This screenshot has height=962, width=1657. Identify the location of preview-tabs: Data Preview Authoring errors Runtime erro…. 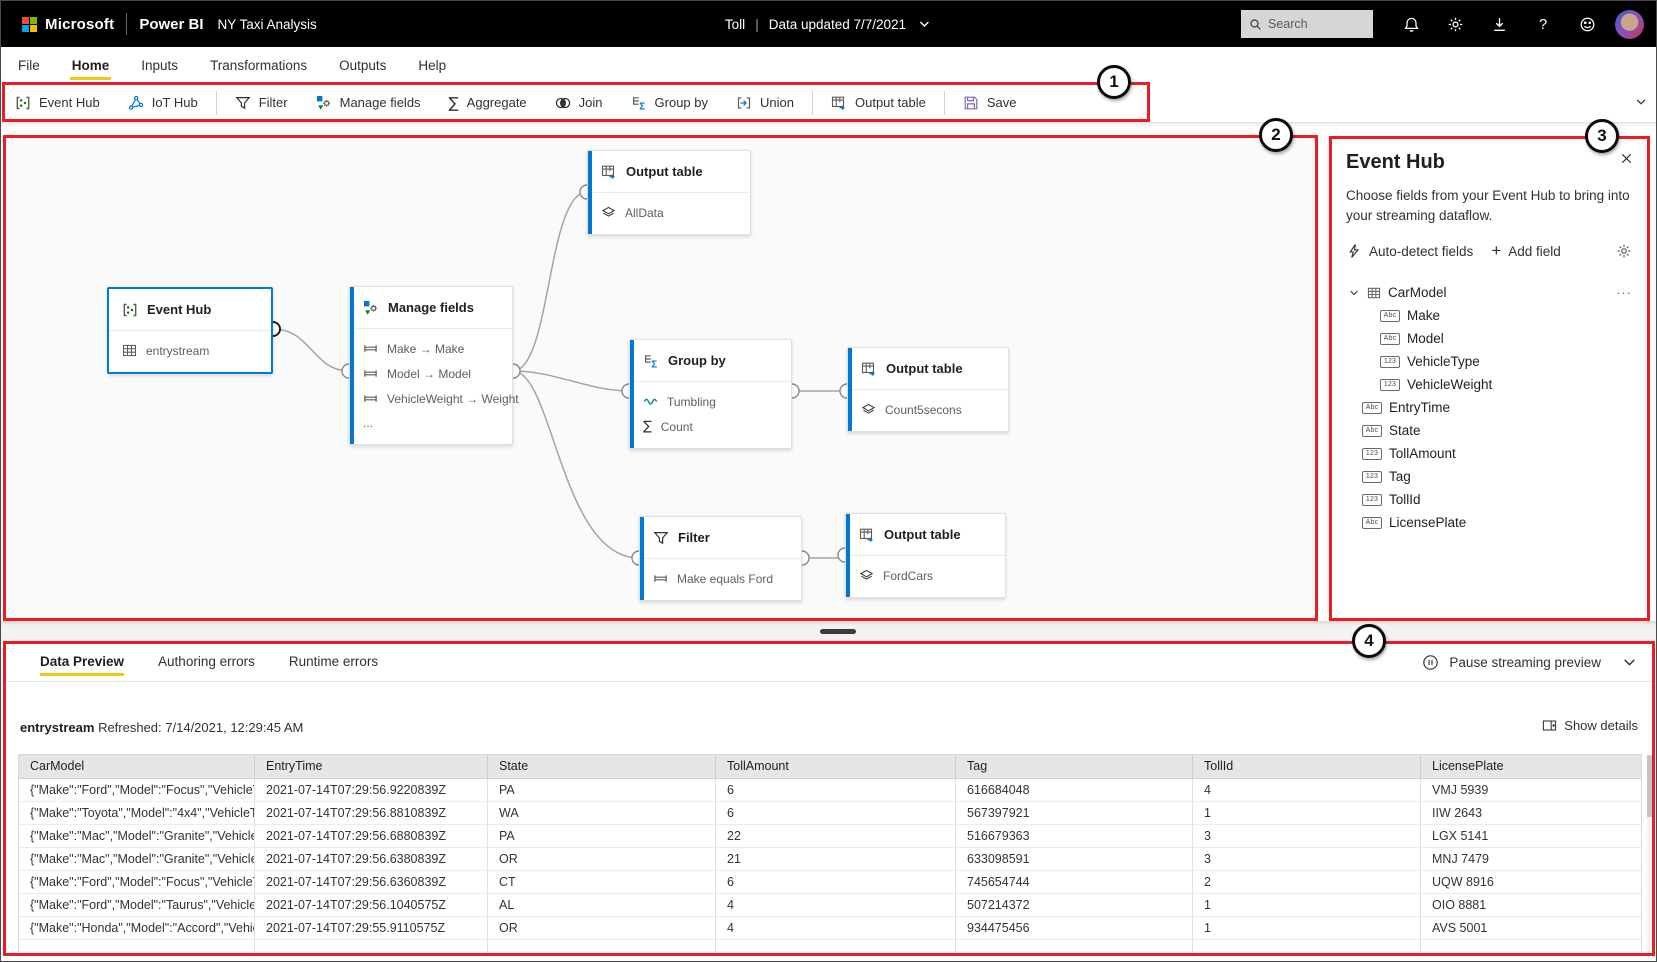
(829, 661).